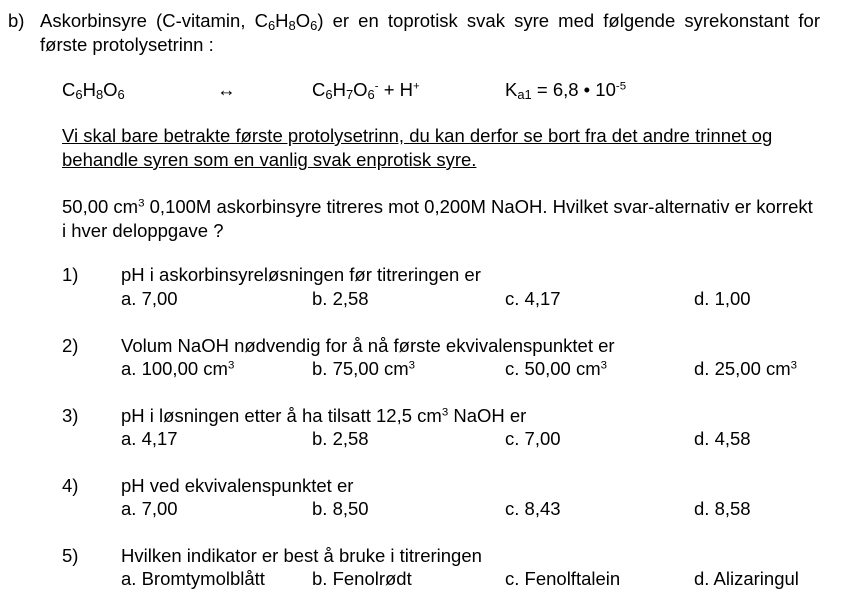 The height and width of the screenshot is (612, 852). Describe the element at coordinates (376, 86) in the screenshot. I see `charge: -` at that location.